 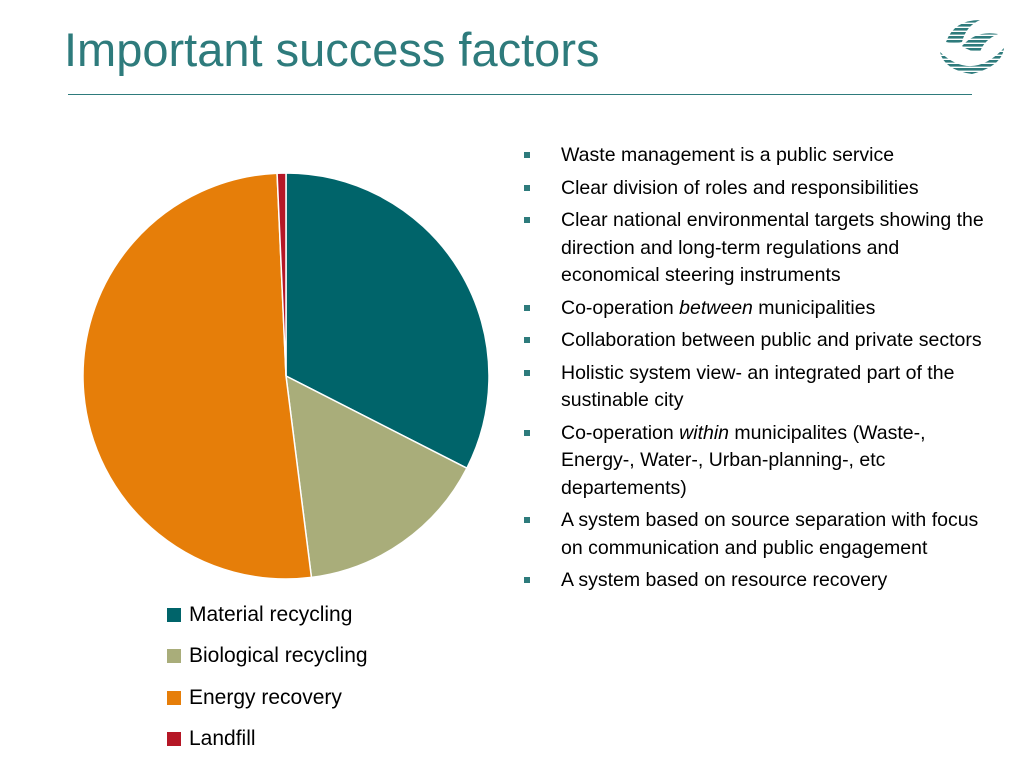 I want to click on pie-slice-energy-recovery, so click(x=197, y=376).